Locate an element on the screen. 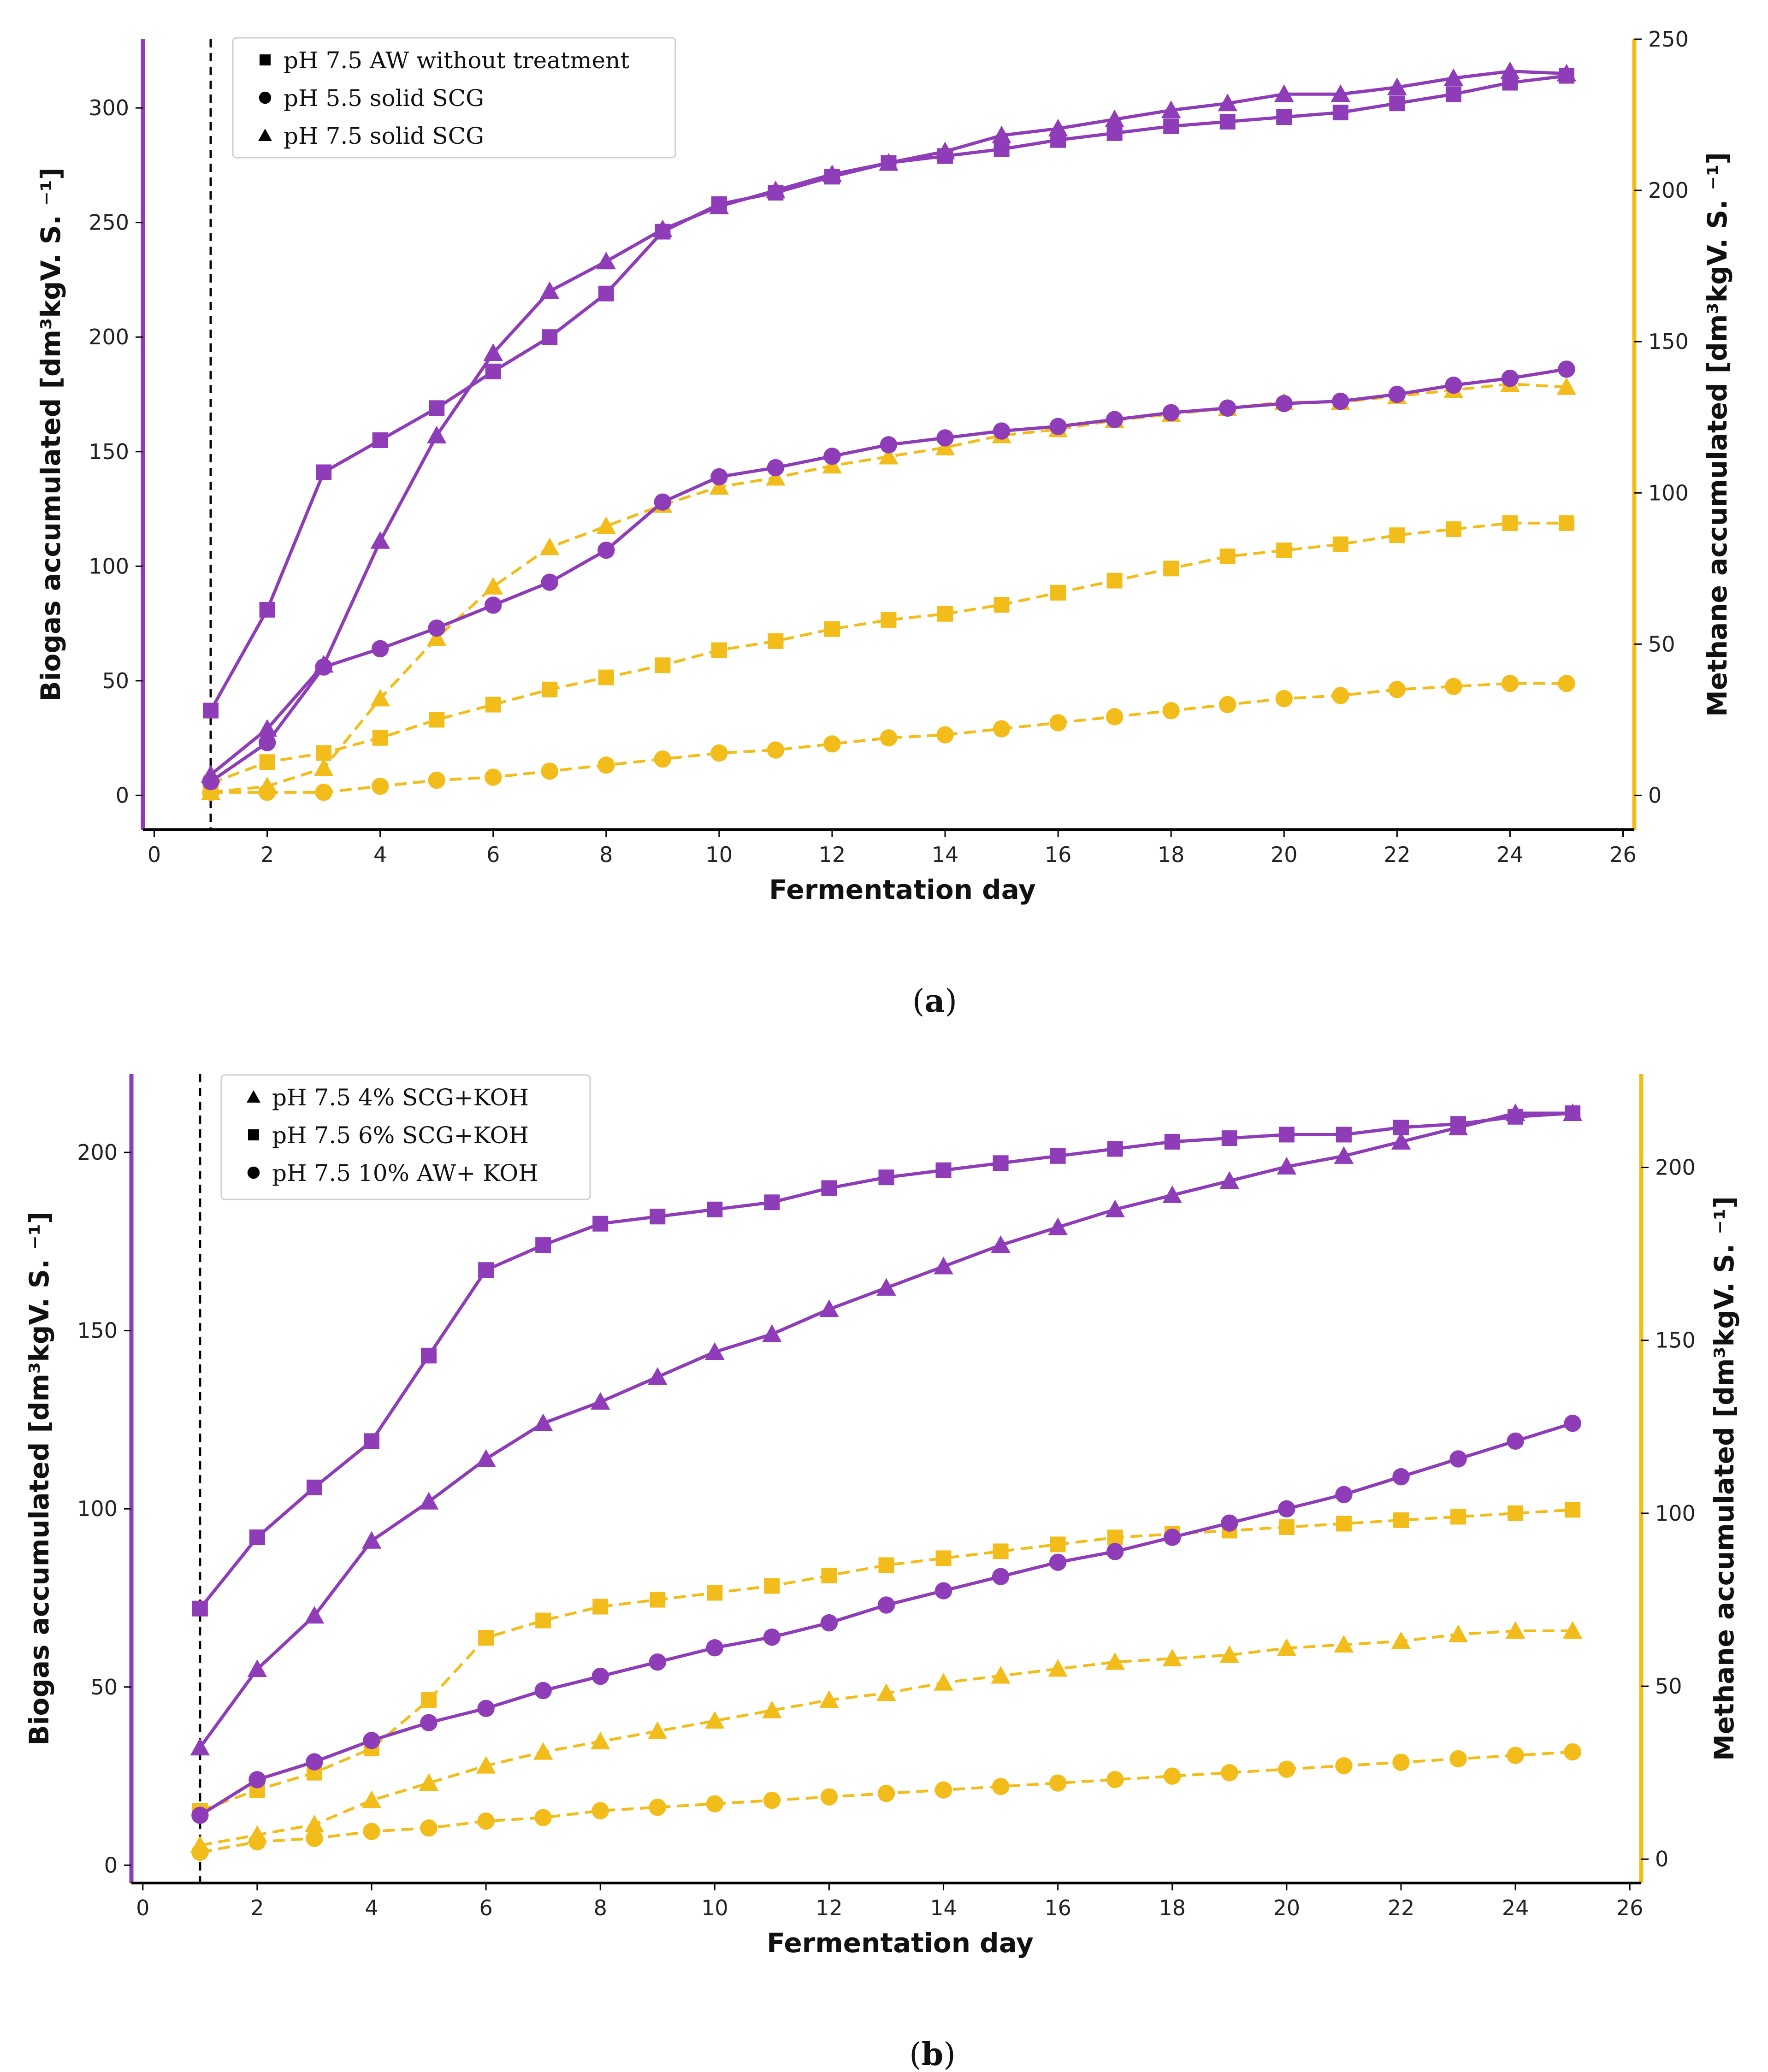  x-tick-label: 26 is located at coordinates (1630, 1907).